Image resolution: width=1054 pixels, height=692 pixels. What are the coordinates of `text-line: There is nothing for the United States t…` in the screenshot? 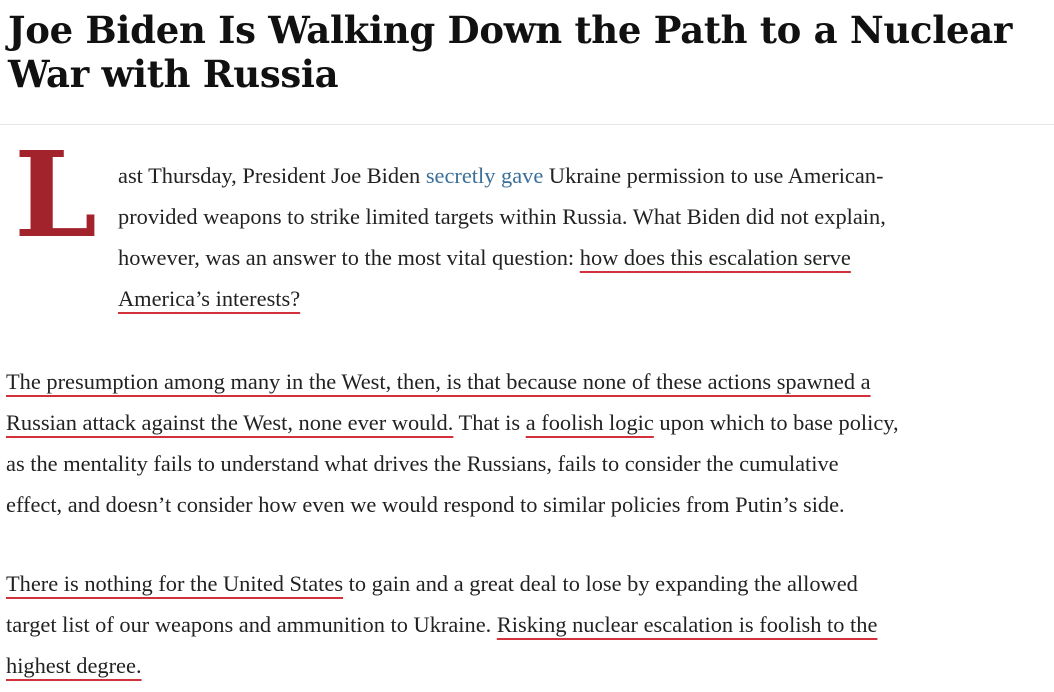 It's located at (441, 583).